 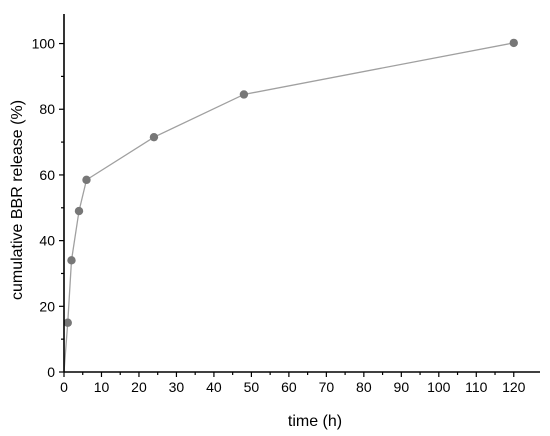 I want to click on x-tick-label: 60, so click(x=289, y=387).